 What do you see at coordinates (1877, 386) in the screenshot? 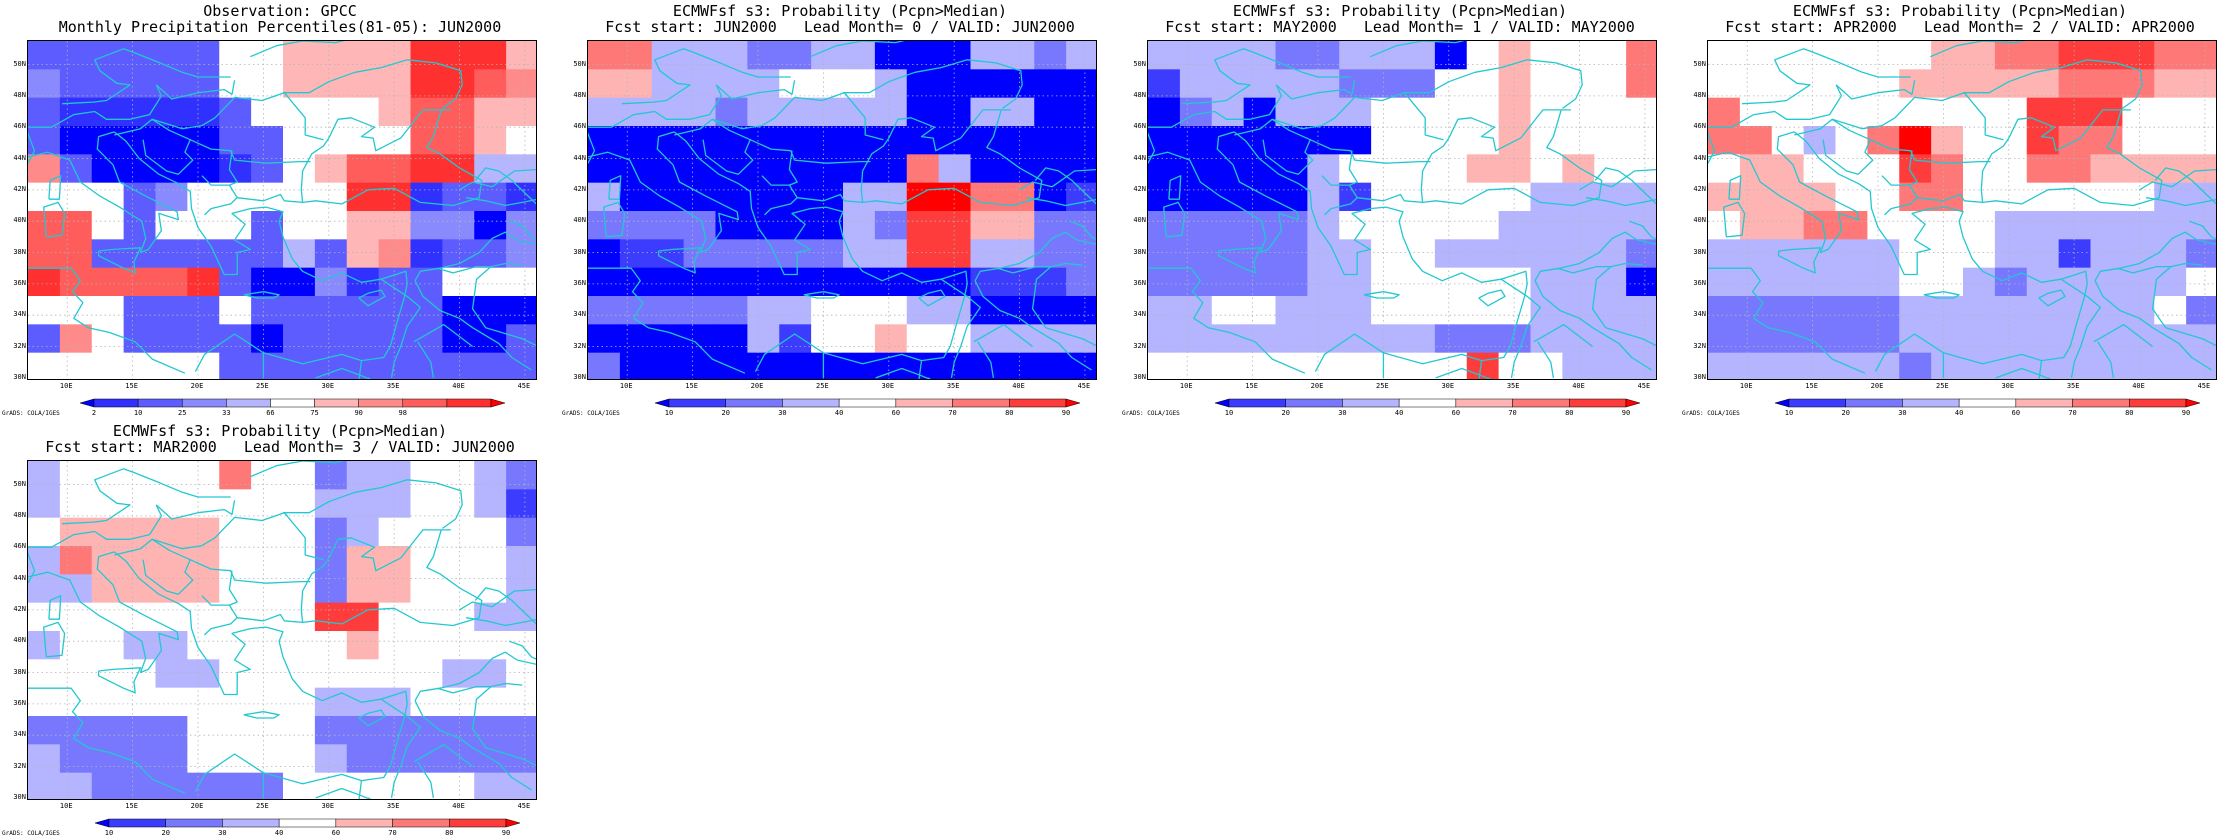
I see `lon-tick-label: 20E` at bounding box center [1877, 386].